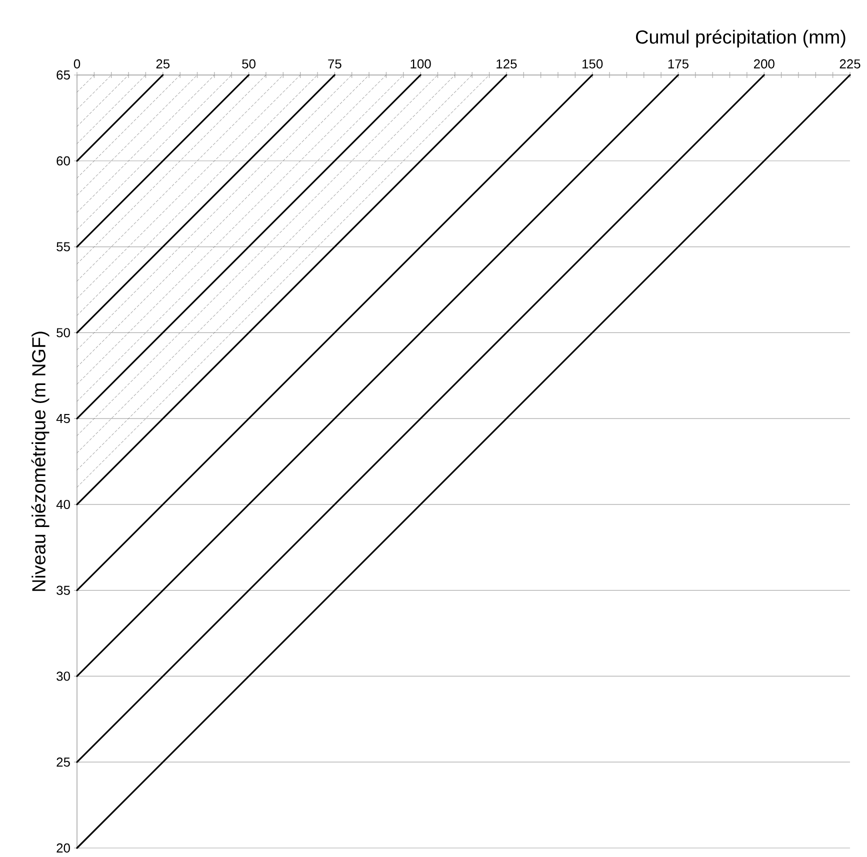 The image size is (867, 857). Describe the element at coordinates (63, 333) in the screenshot. I see `y-tick-label: 50` at that location.